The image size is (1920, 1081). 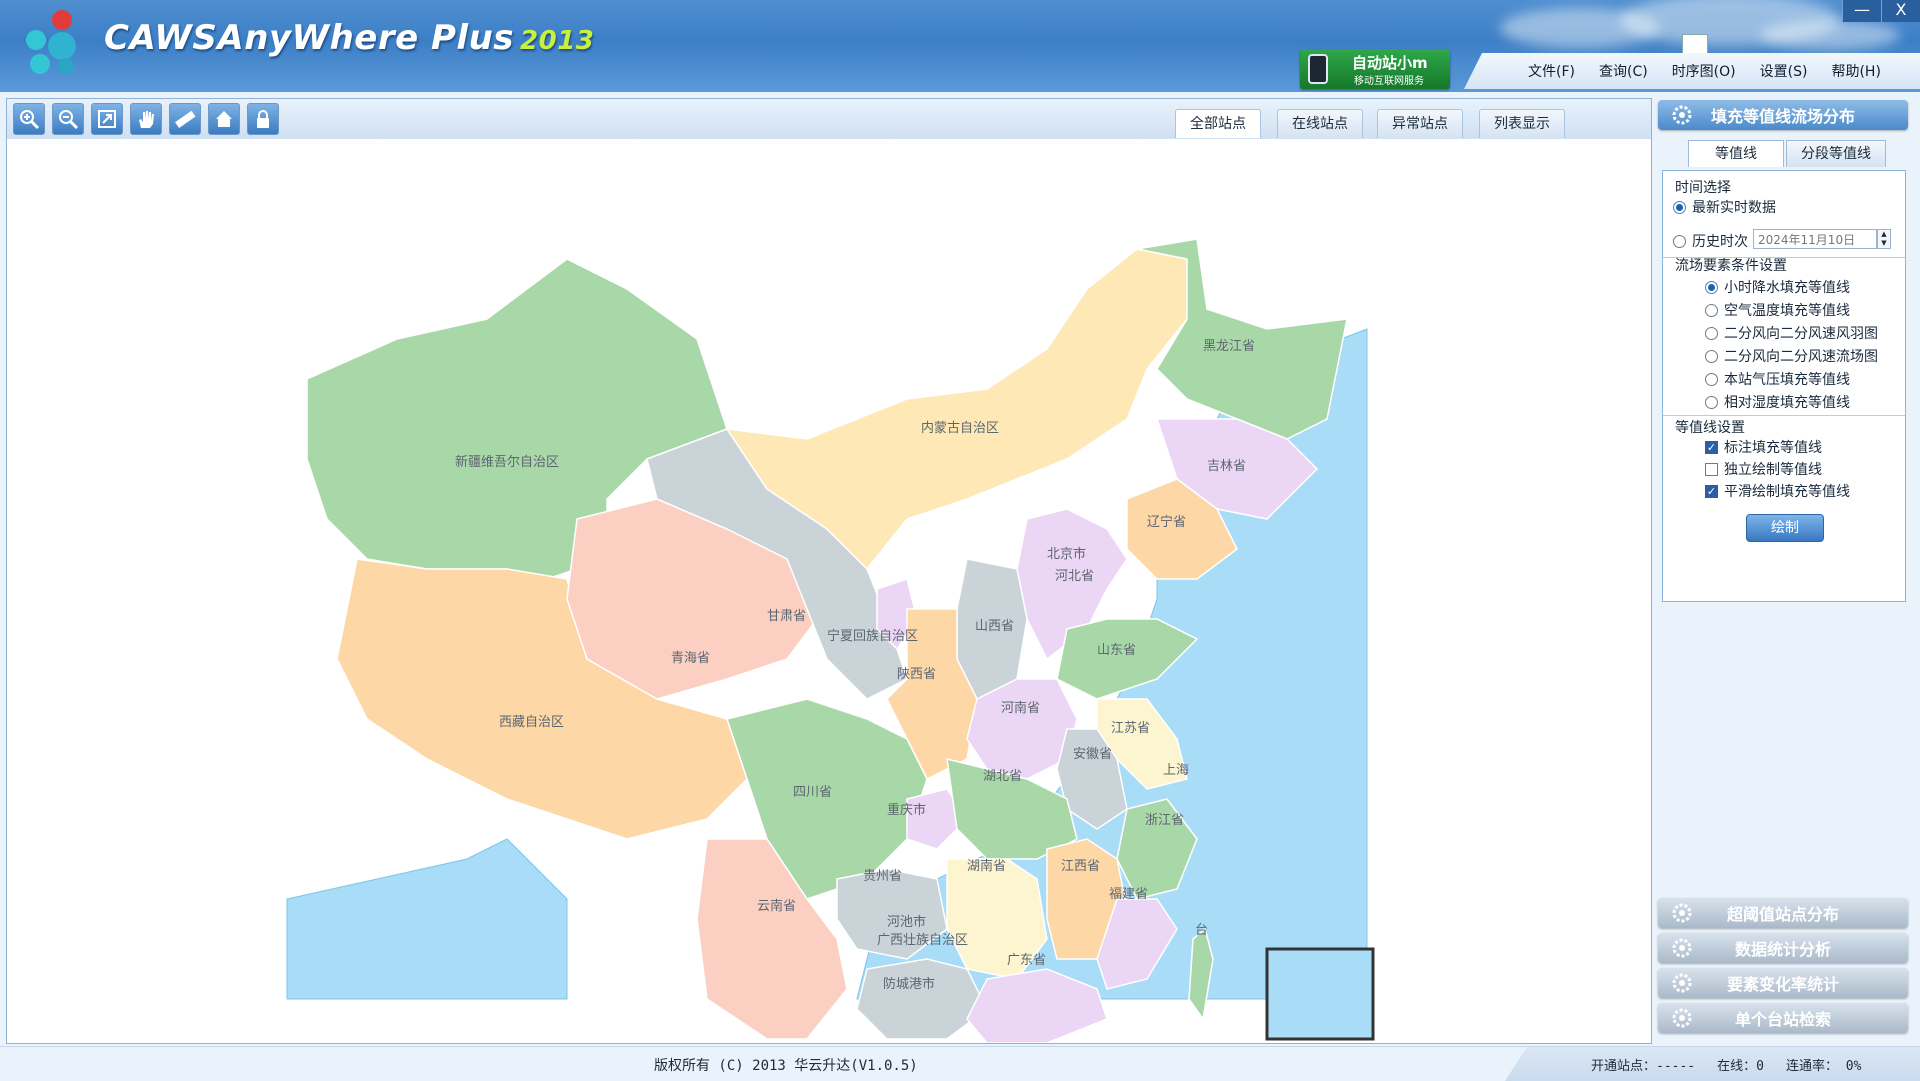 I want to click on radio-pressure, so click(x=1711, y=379).